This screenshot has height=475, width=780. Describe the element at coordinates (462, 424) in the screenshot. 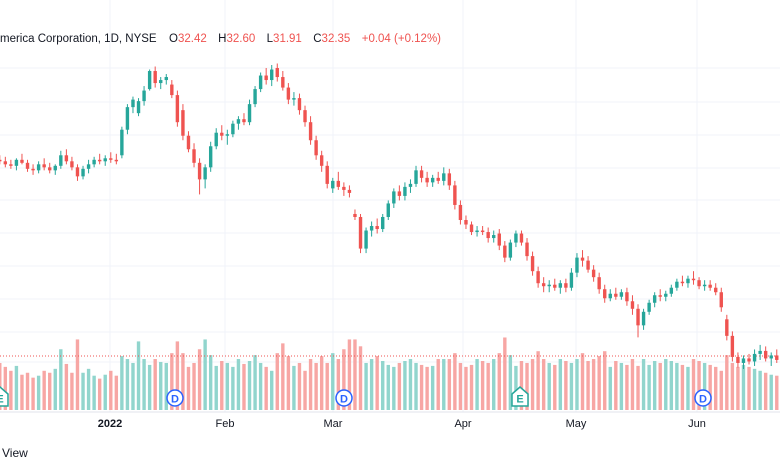

I see `time-axis-tick-label: Apr` at that location.